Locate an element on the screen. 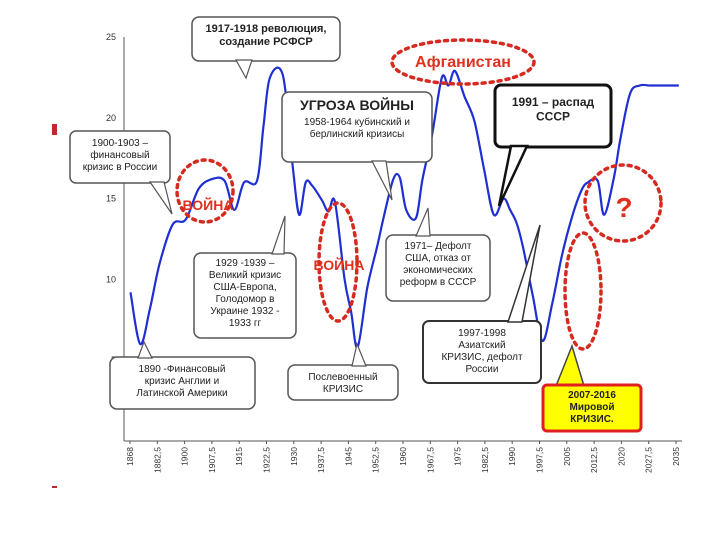  annotation-1997-box is located at coordinates (482, 352).